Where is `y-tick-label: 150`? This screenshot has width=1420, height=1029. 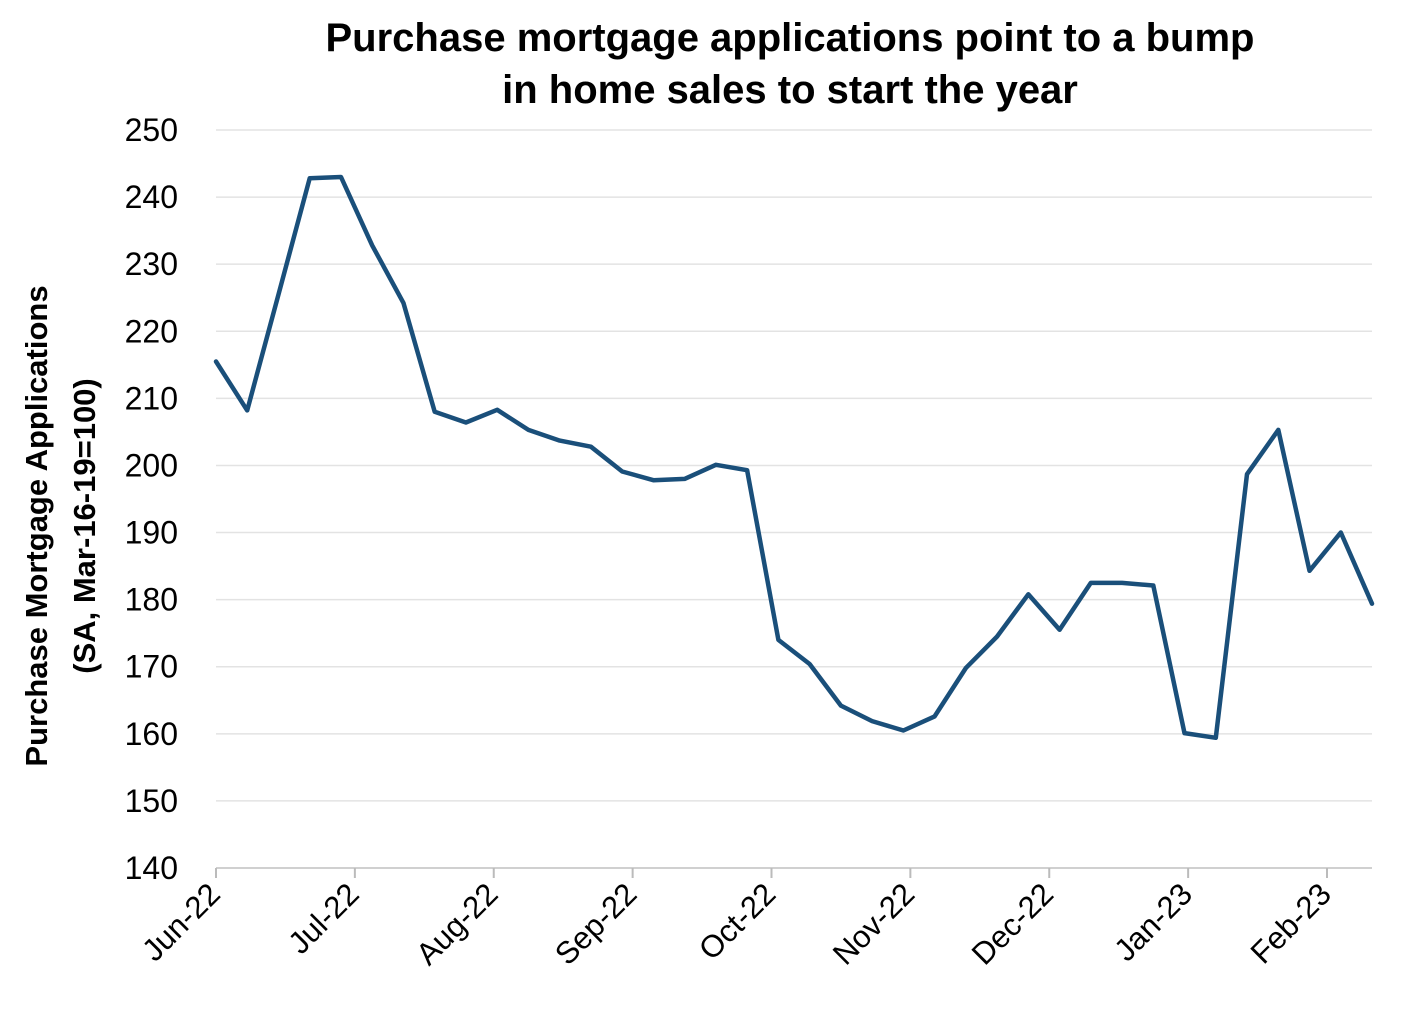
y-tick-label: 150 is located at coordinates (151, 801).